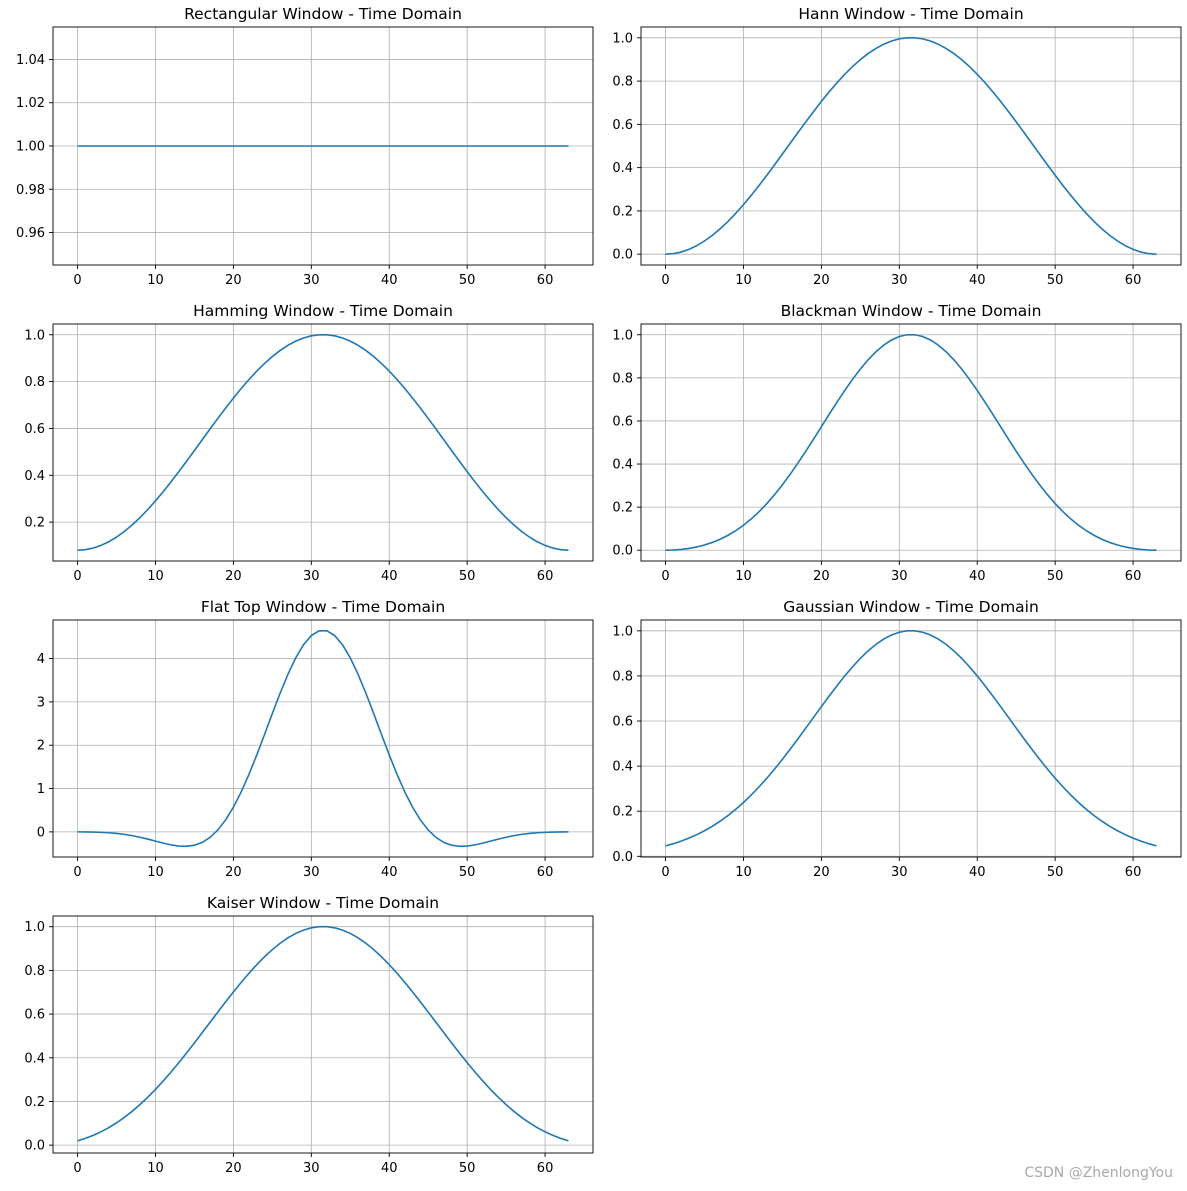 This screenshot has width=1187, height=1191. I want to click on chart-title: Gaussian Window - Time Domain, so click(911, 607).